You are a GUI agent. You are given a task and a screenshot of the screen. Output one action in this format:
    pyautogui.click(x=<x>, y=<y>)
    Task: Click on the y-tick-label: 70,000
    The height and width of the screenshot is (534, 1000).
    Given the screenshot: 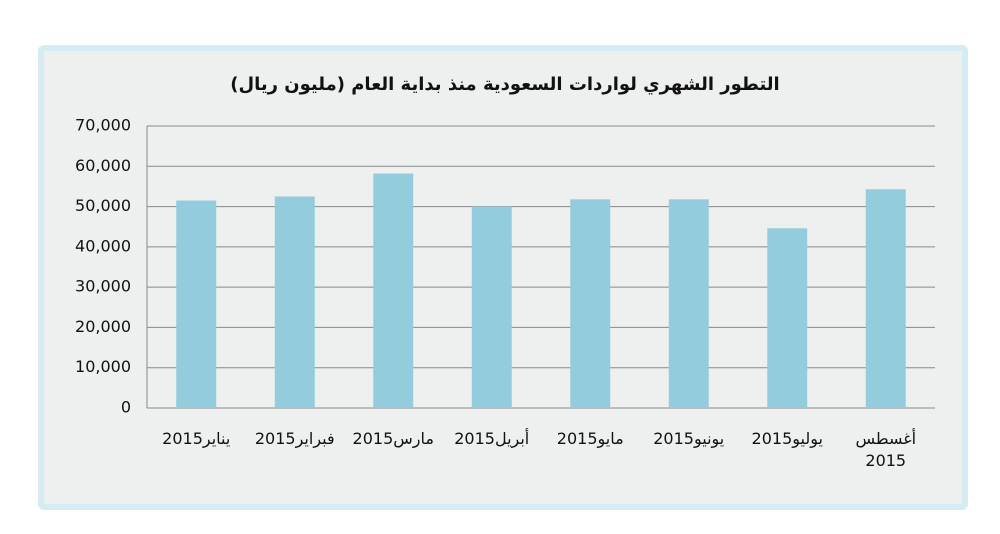 What is the action you would take?
    pyautogui.click(x=103, y=125)
    